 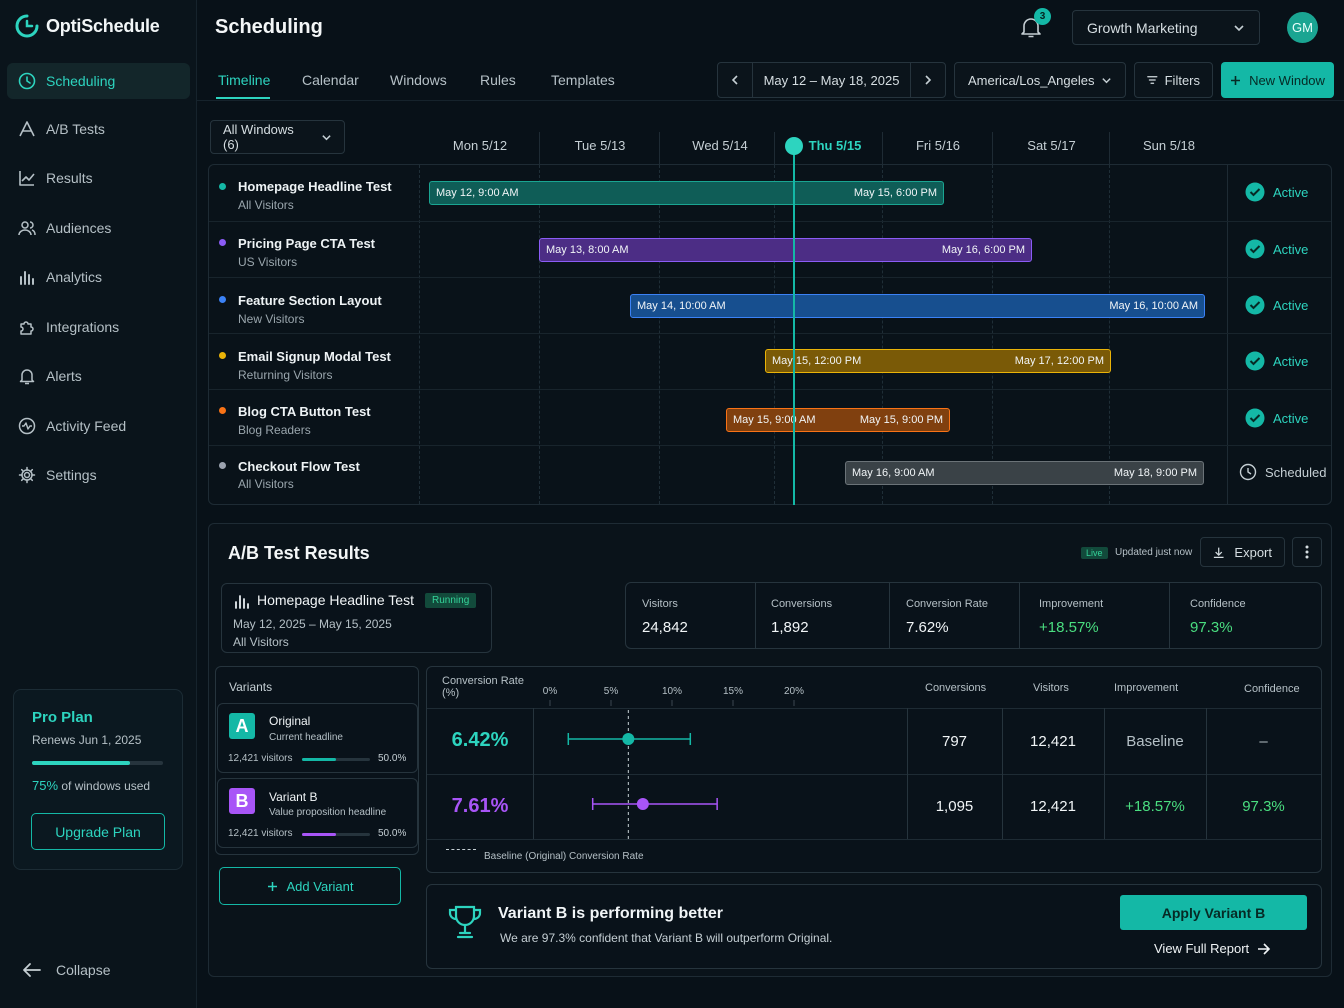 What do you see at coordinates (45, 785) in the screenshot?
I see `usage-percent: 75%` at bounding box center [45, 785].